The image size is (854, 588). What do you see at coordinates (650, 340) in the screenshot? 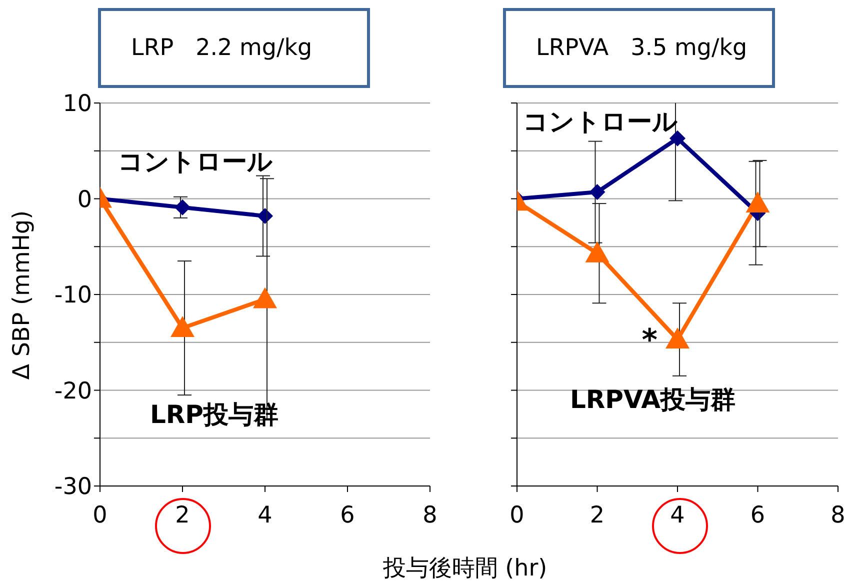
I see `annotation: *` at bounding box center [650, 340].